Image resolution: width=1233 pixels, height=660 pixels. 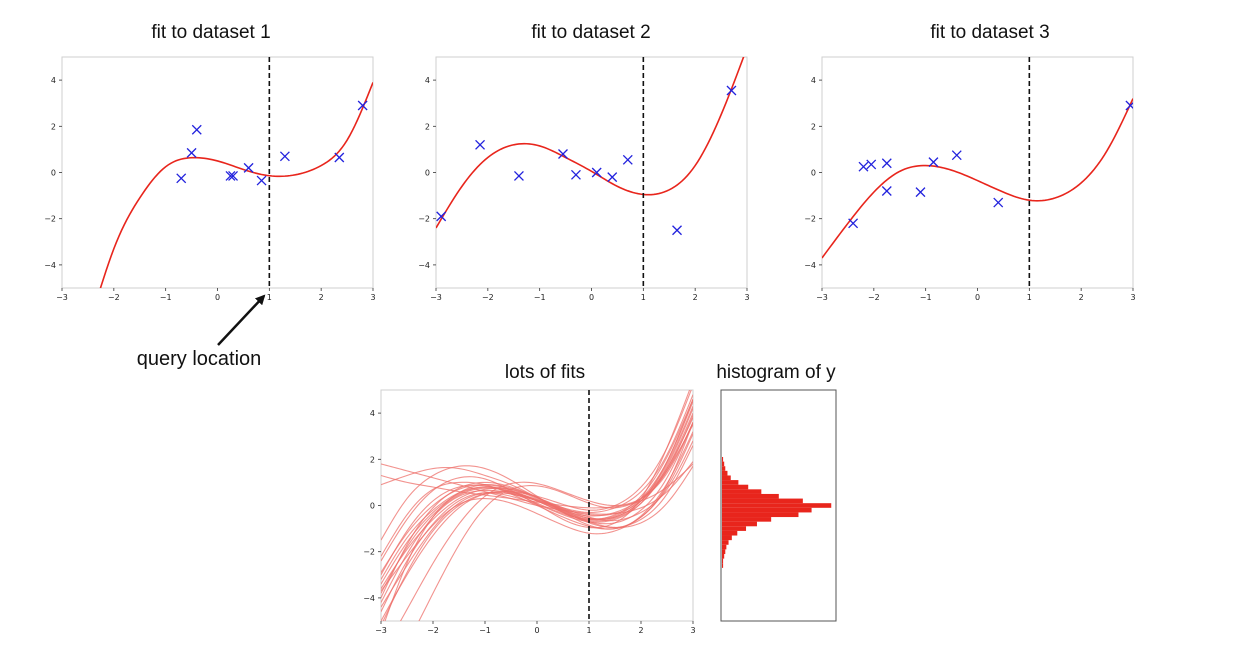 I want to click on panel-lots-of-fits: −3 −2 −1 0 1 2 3 −4 −2 0 2 4, so click(x=529, y=512).